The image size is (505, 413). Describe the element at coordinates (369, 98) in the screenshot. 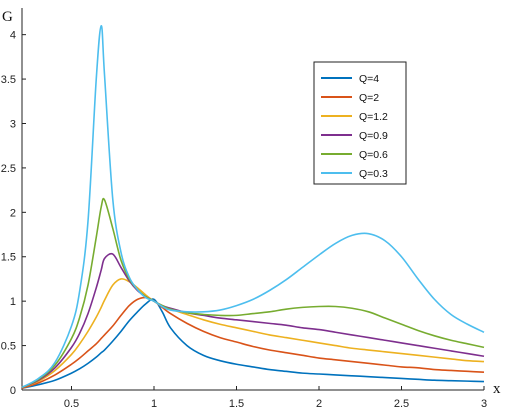

I see `legend-label: Q=2` at that location.